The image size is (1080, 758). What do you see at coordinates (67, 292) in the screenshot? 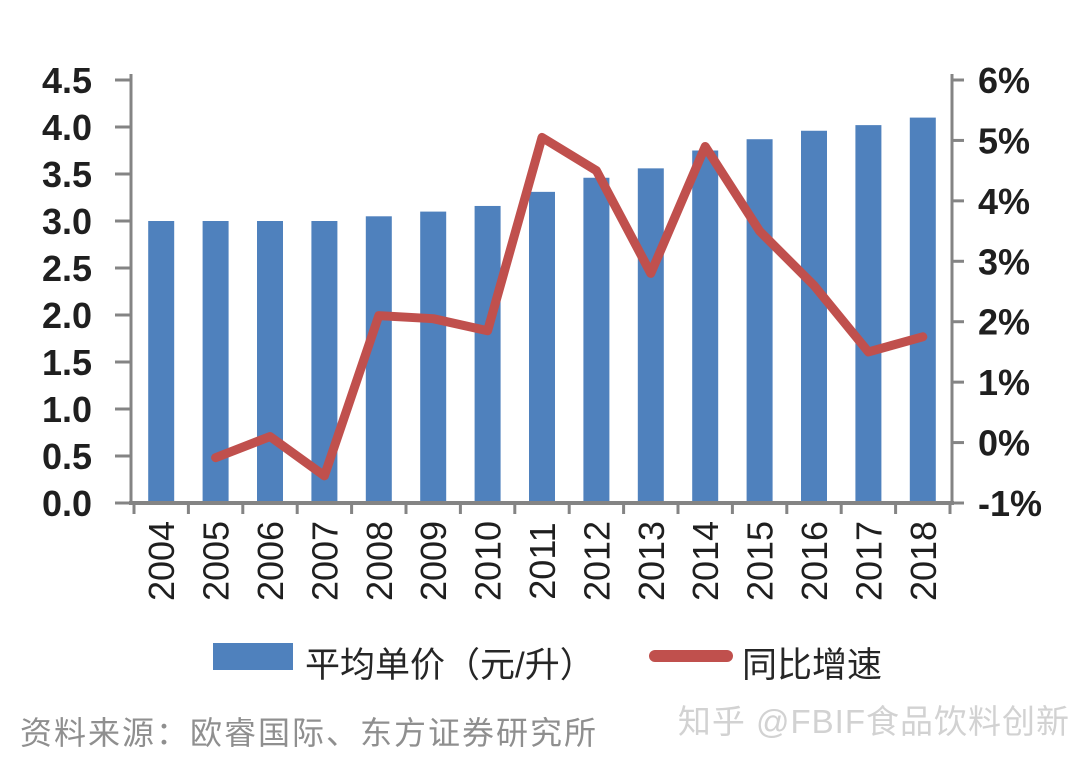
I see `left-axis-labels: 0.0 0.5 1.0 1.5 2.0 2.5 3.0 3.5 4.0 4.5` at bounding box center [67, 292].